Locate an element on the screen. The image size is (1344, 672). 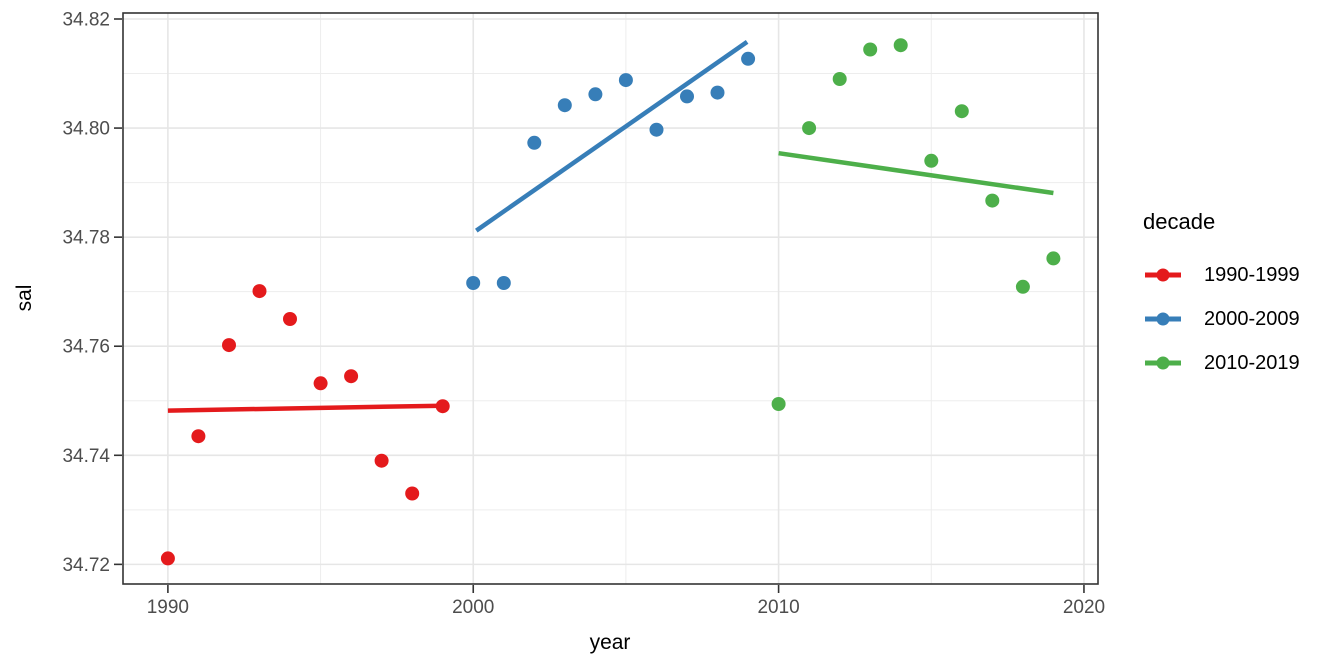
x-tick-label: 1990 is located at coordinates (168, 607).